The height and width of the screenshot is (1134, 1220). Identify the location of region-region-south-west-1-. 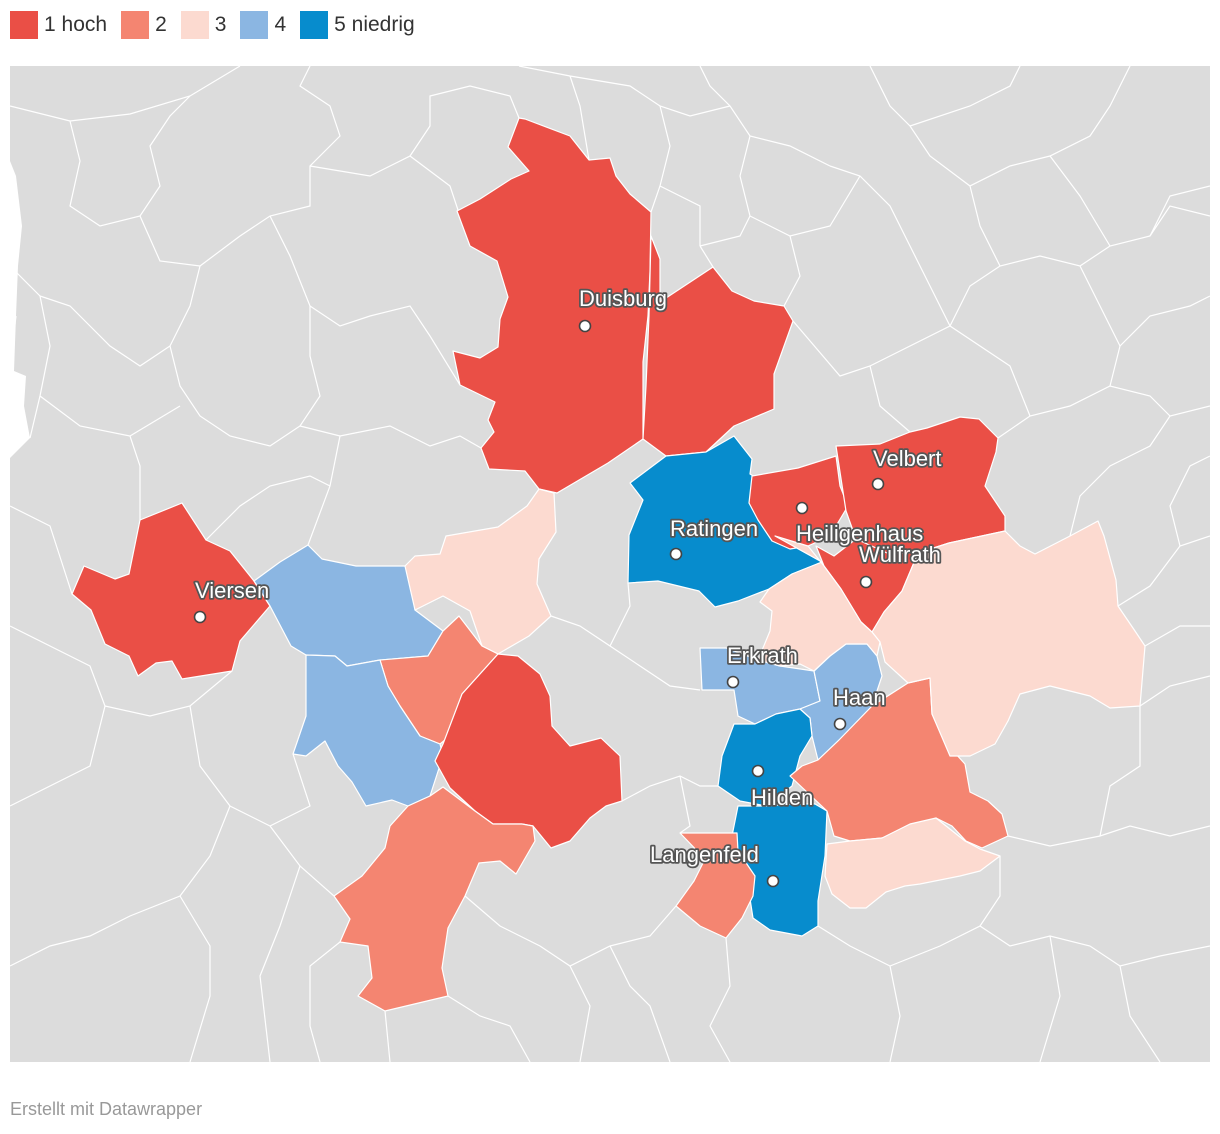
(528, 751).